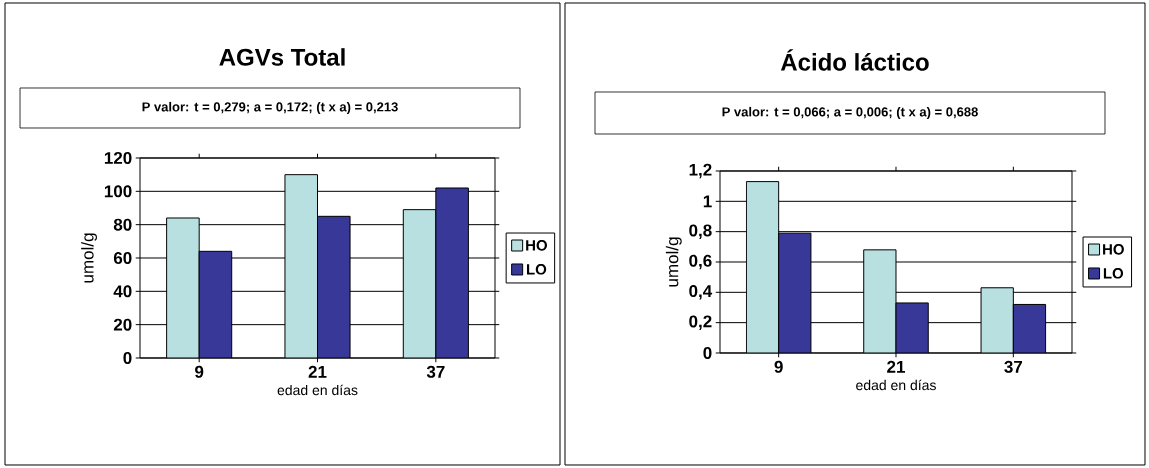 The image size is (1149, 468). Describe the element at coordinates (700, 231) in the screenshot. I see `y-tick-label: 0,8` at that location.